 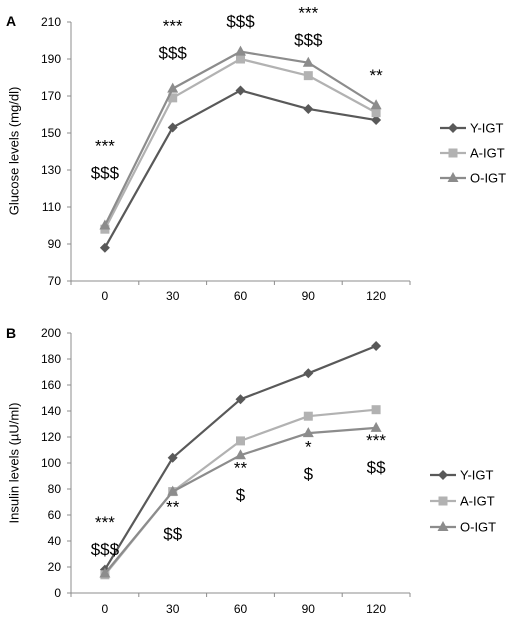 What do you see at coordinates (173, 296) in the screenshot?
I see `panel-a-x-tick-label: 30` at bounding box center [173, 296].